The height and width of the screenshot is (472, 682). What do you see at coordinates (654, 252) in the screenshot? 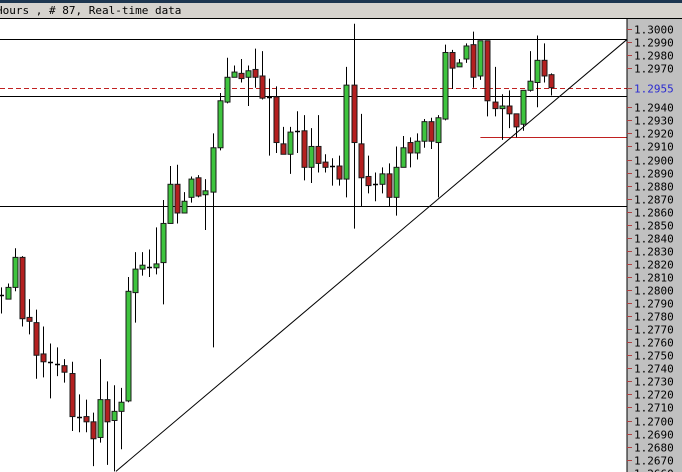
I see `y-tick-label: 1.2830` at bounding box center [654, 252].